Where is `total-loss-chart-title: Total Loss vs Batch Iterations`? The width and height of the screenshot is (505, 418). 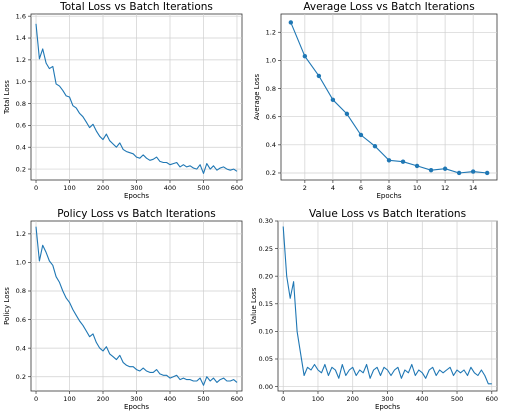 total-loss-chart-title: Total Loss vs Batch Iterations is located at coordinates (136, 7).